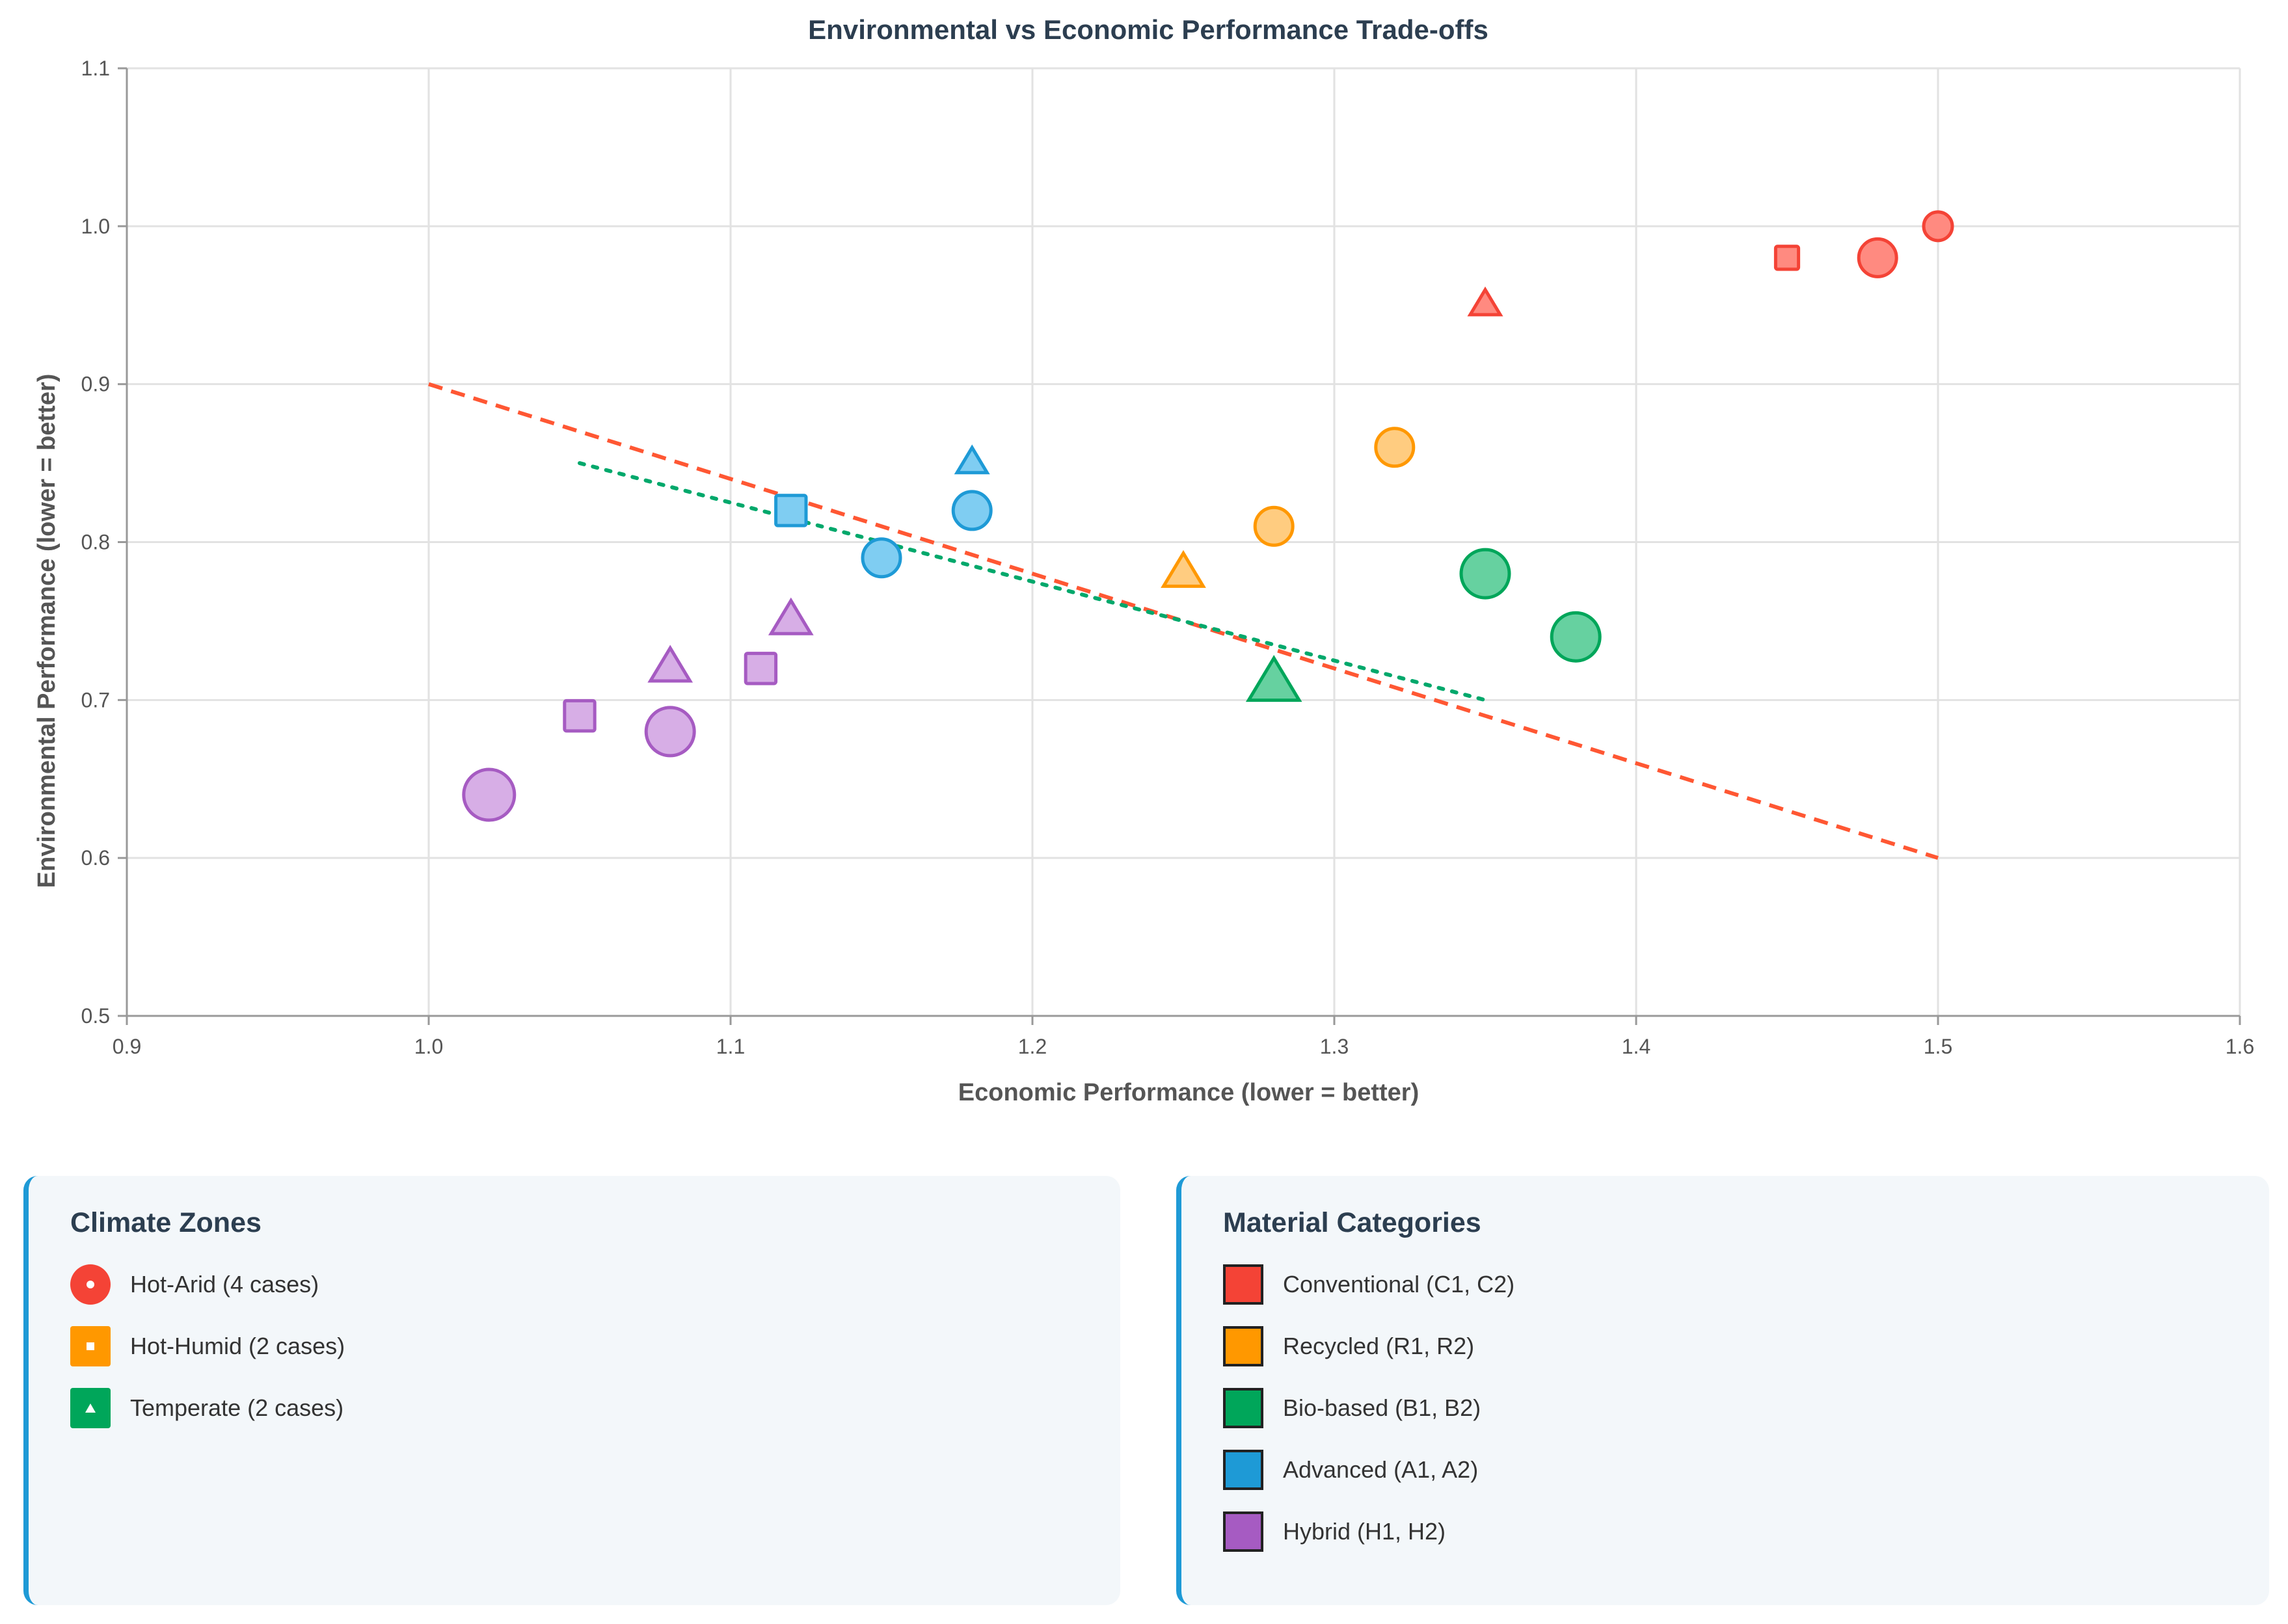 This screenshot has height=1624, width=2288. I want to click on legend-label: Advanced (A1, A2), so click(1381, 1470).